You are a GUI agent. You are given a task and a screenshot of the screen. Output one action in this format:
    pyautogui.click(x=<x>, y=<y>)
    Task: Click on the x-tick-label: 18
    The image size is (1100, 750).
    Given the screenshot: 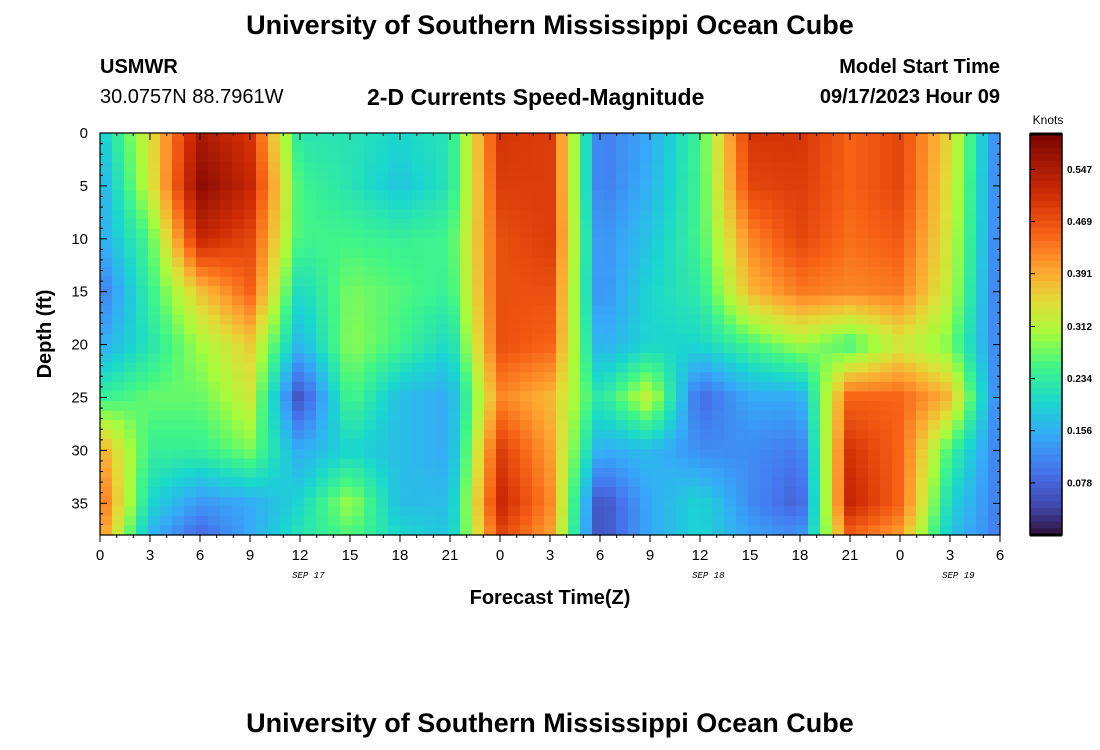 What is the action you would take?
    pyautogui.click(x=800, y=555)
    